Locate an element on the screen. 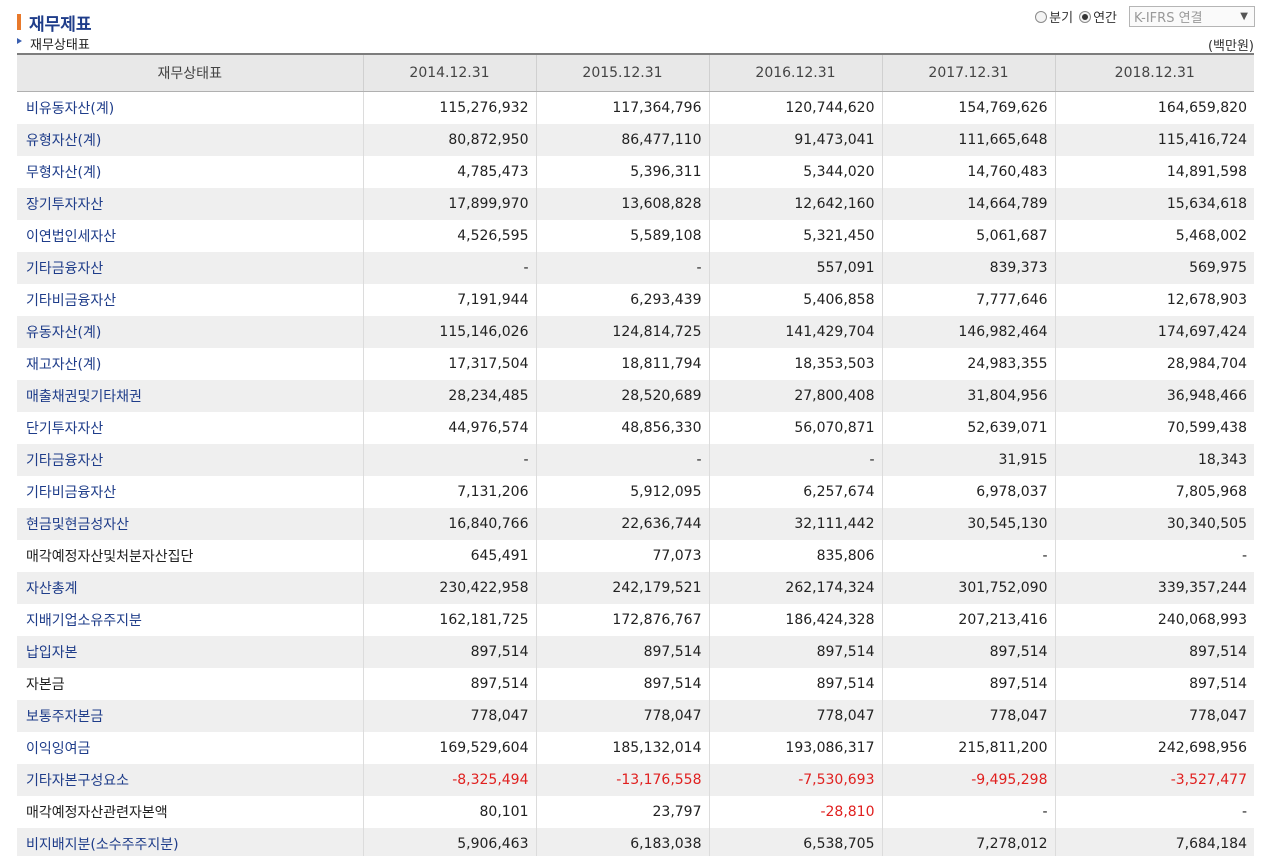  value-cell: 7,777,646 is located at coordinates (968, 300).